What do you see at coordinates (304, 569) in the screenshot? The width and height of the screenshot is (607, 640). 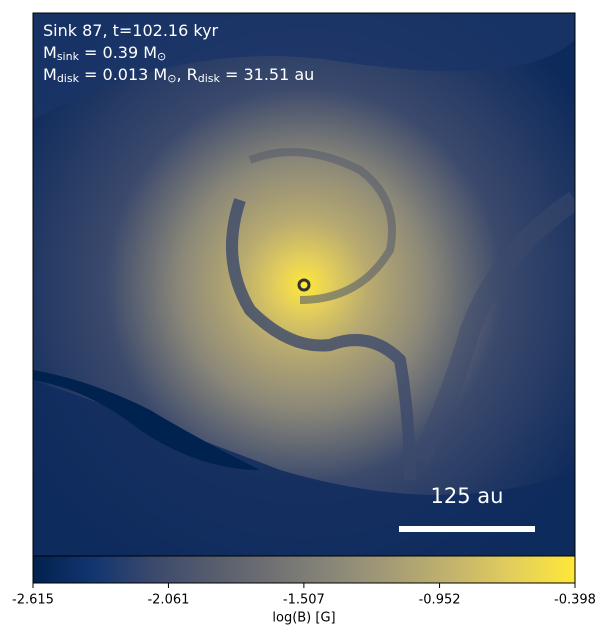 I see `colorbar` at bounding box center [304, 569].